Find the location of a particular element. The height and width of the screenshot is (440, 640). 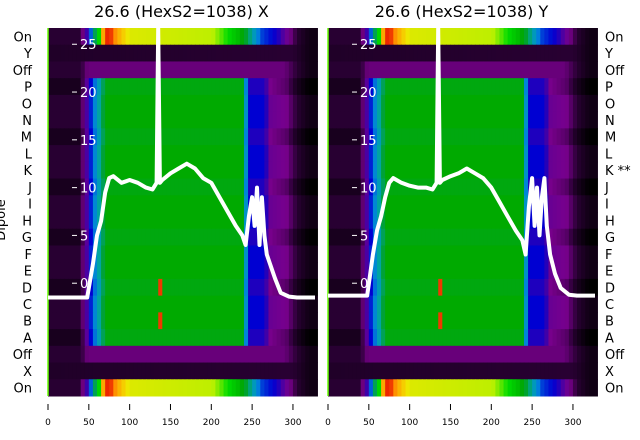

row-label: P is located at coordinates (609, 88).